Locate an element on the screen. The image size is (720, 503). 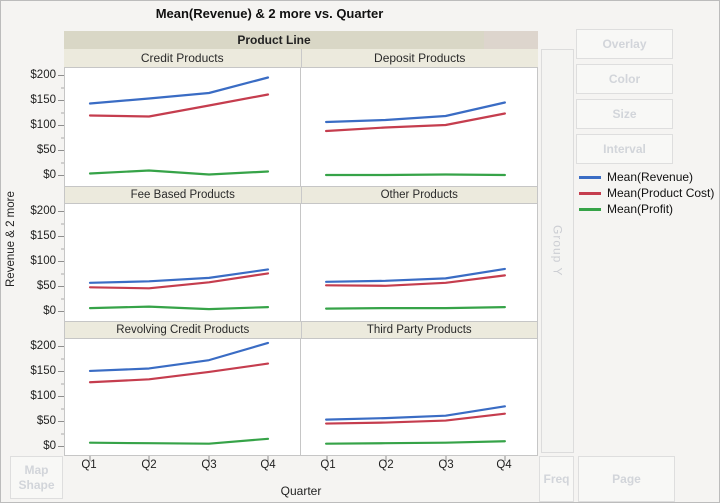
header-revolving-credit-products: Revolving Credit Products is located at coordinates (183, 330).